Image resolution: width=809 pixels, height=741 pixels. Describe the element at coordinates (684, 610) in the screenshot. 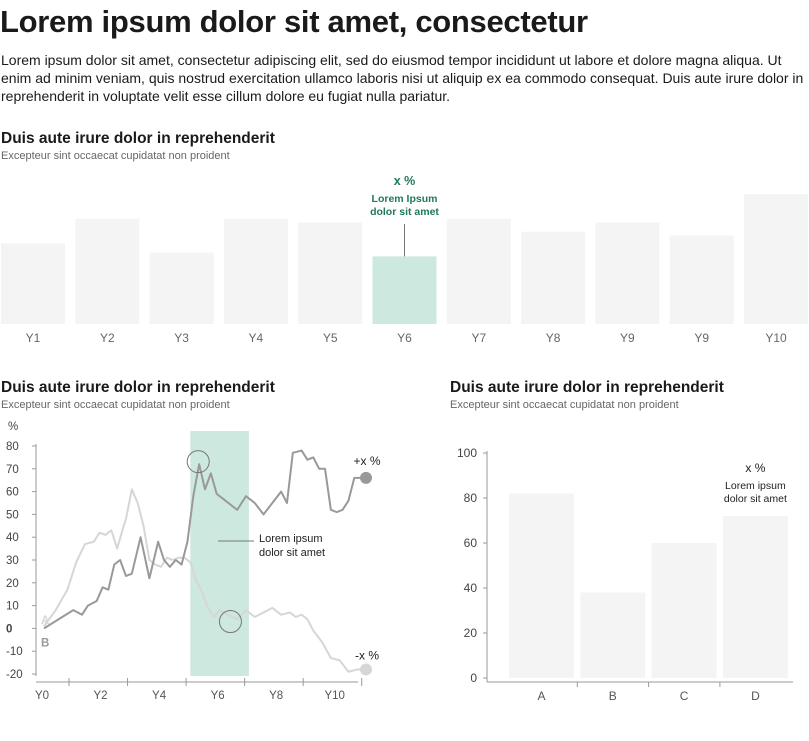

I see `bar-c` at that location.